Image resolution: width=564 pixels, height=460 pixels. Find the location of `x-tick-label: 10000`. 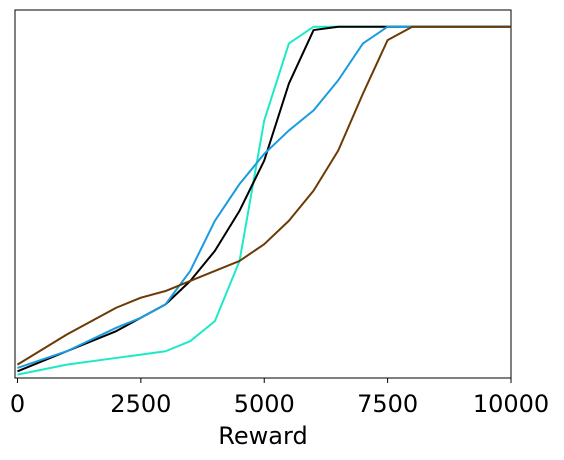

x-tick-label: 10000 is located at coordinates (511, 404).